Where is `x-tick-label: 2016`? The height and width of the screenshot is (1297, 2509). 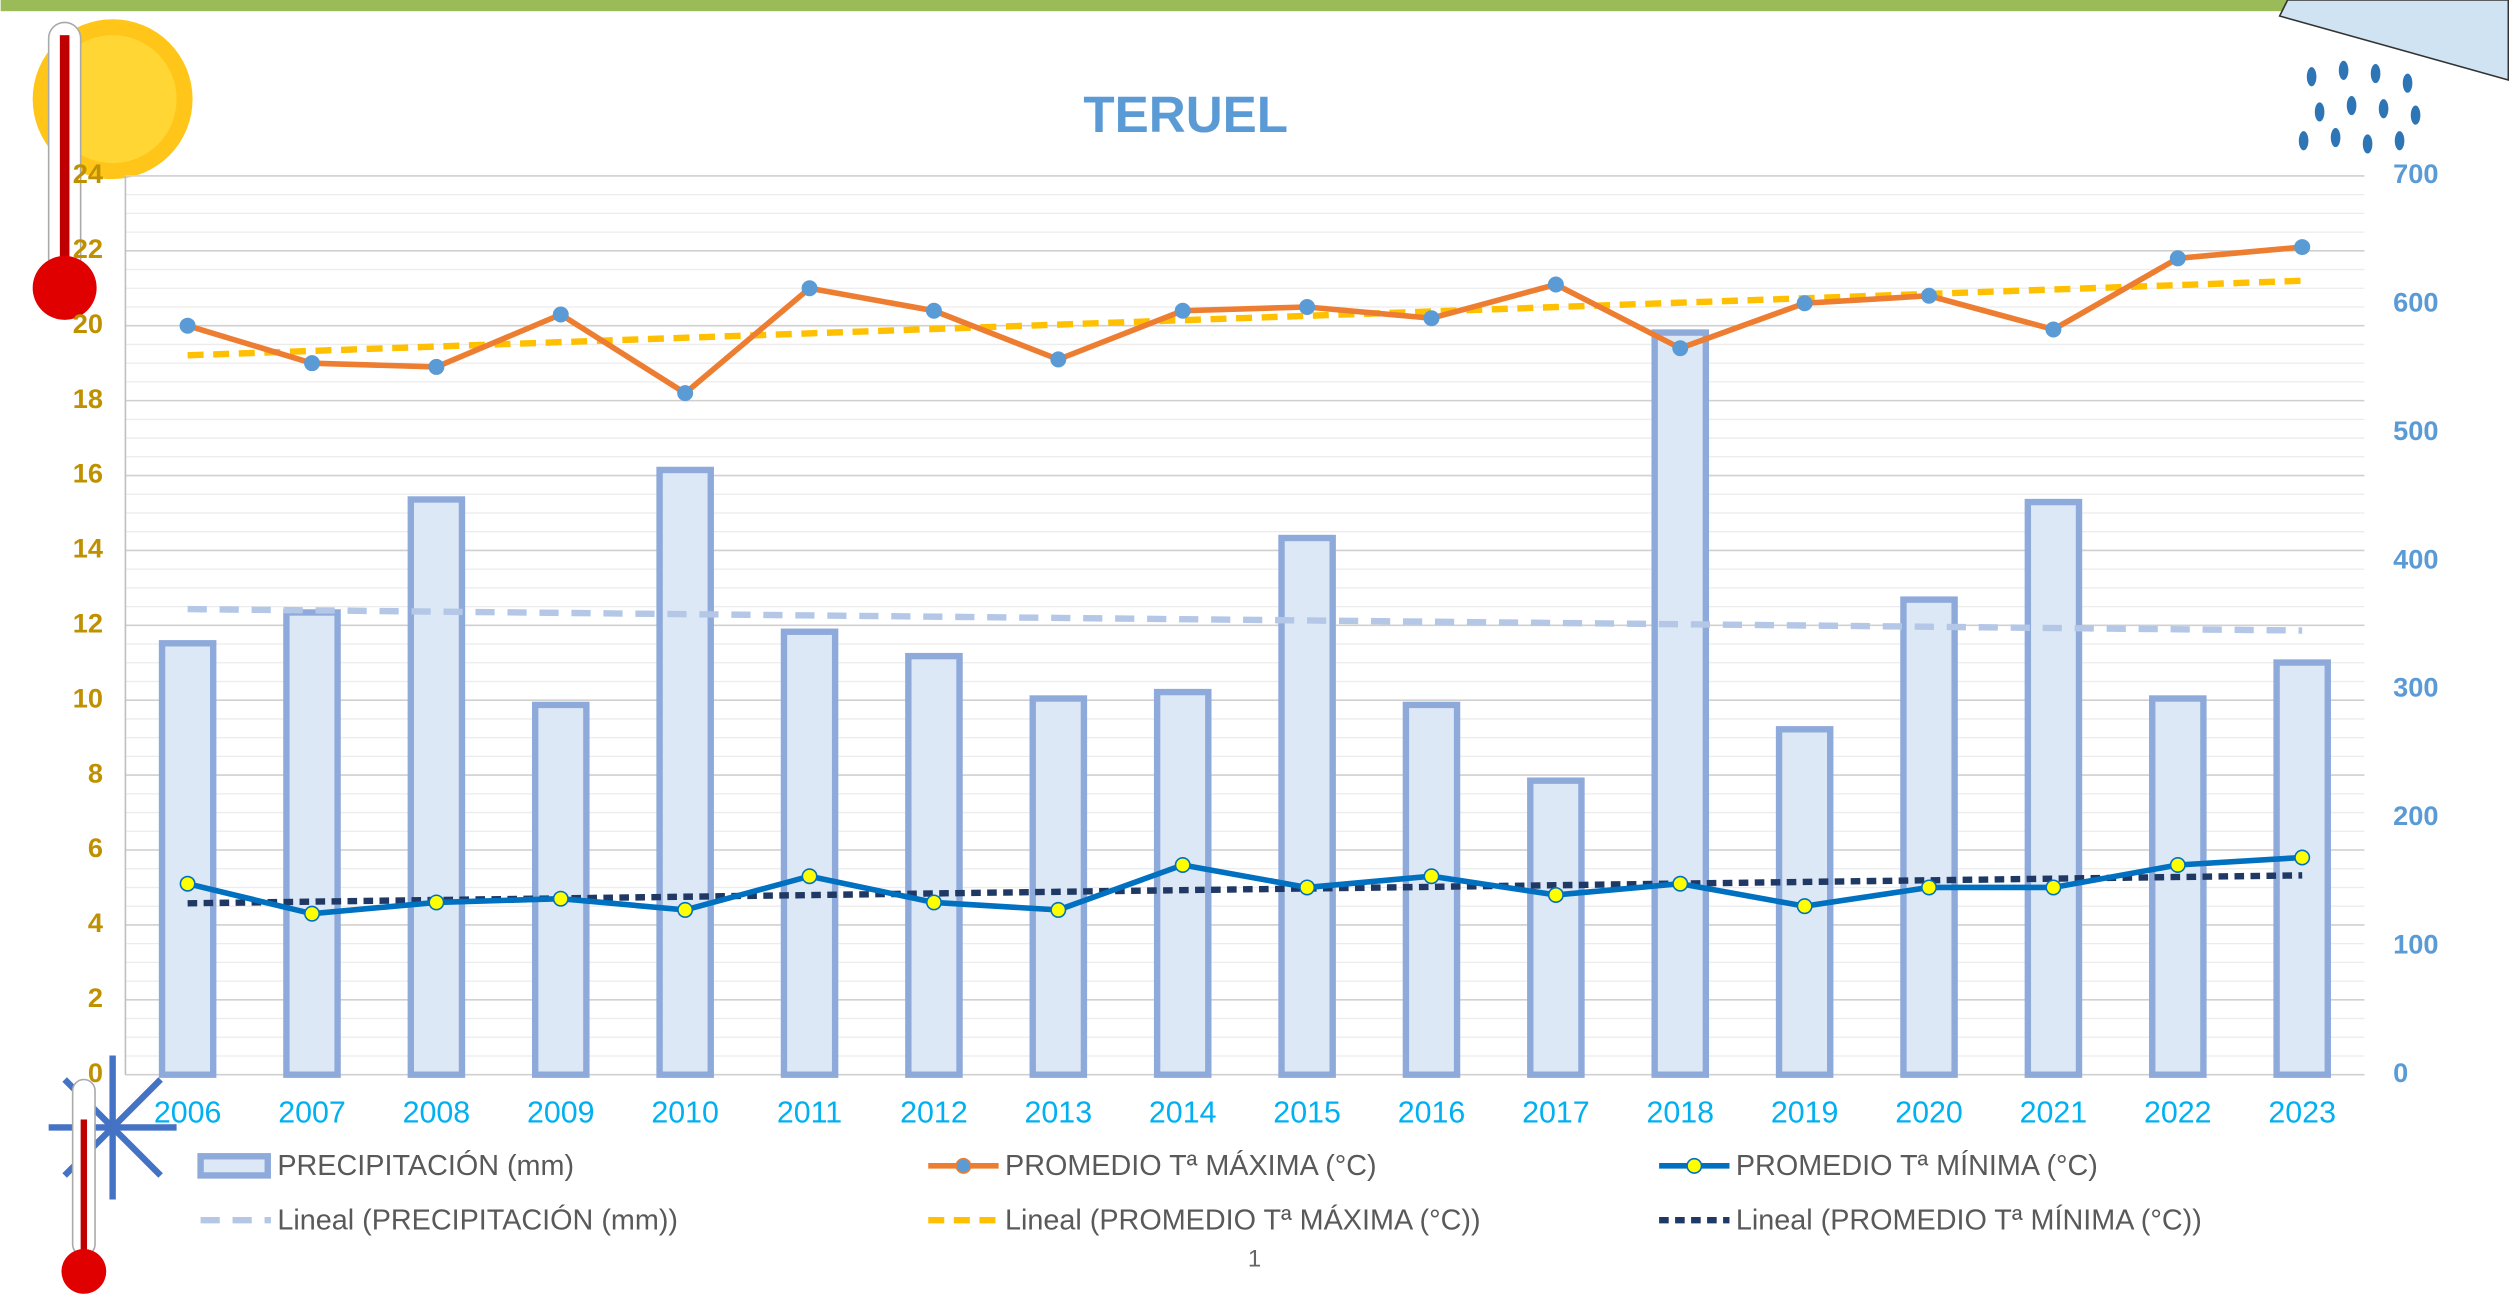 x-tick-label: 2016 is located at coordinates (1432, 1113).